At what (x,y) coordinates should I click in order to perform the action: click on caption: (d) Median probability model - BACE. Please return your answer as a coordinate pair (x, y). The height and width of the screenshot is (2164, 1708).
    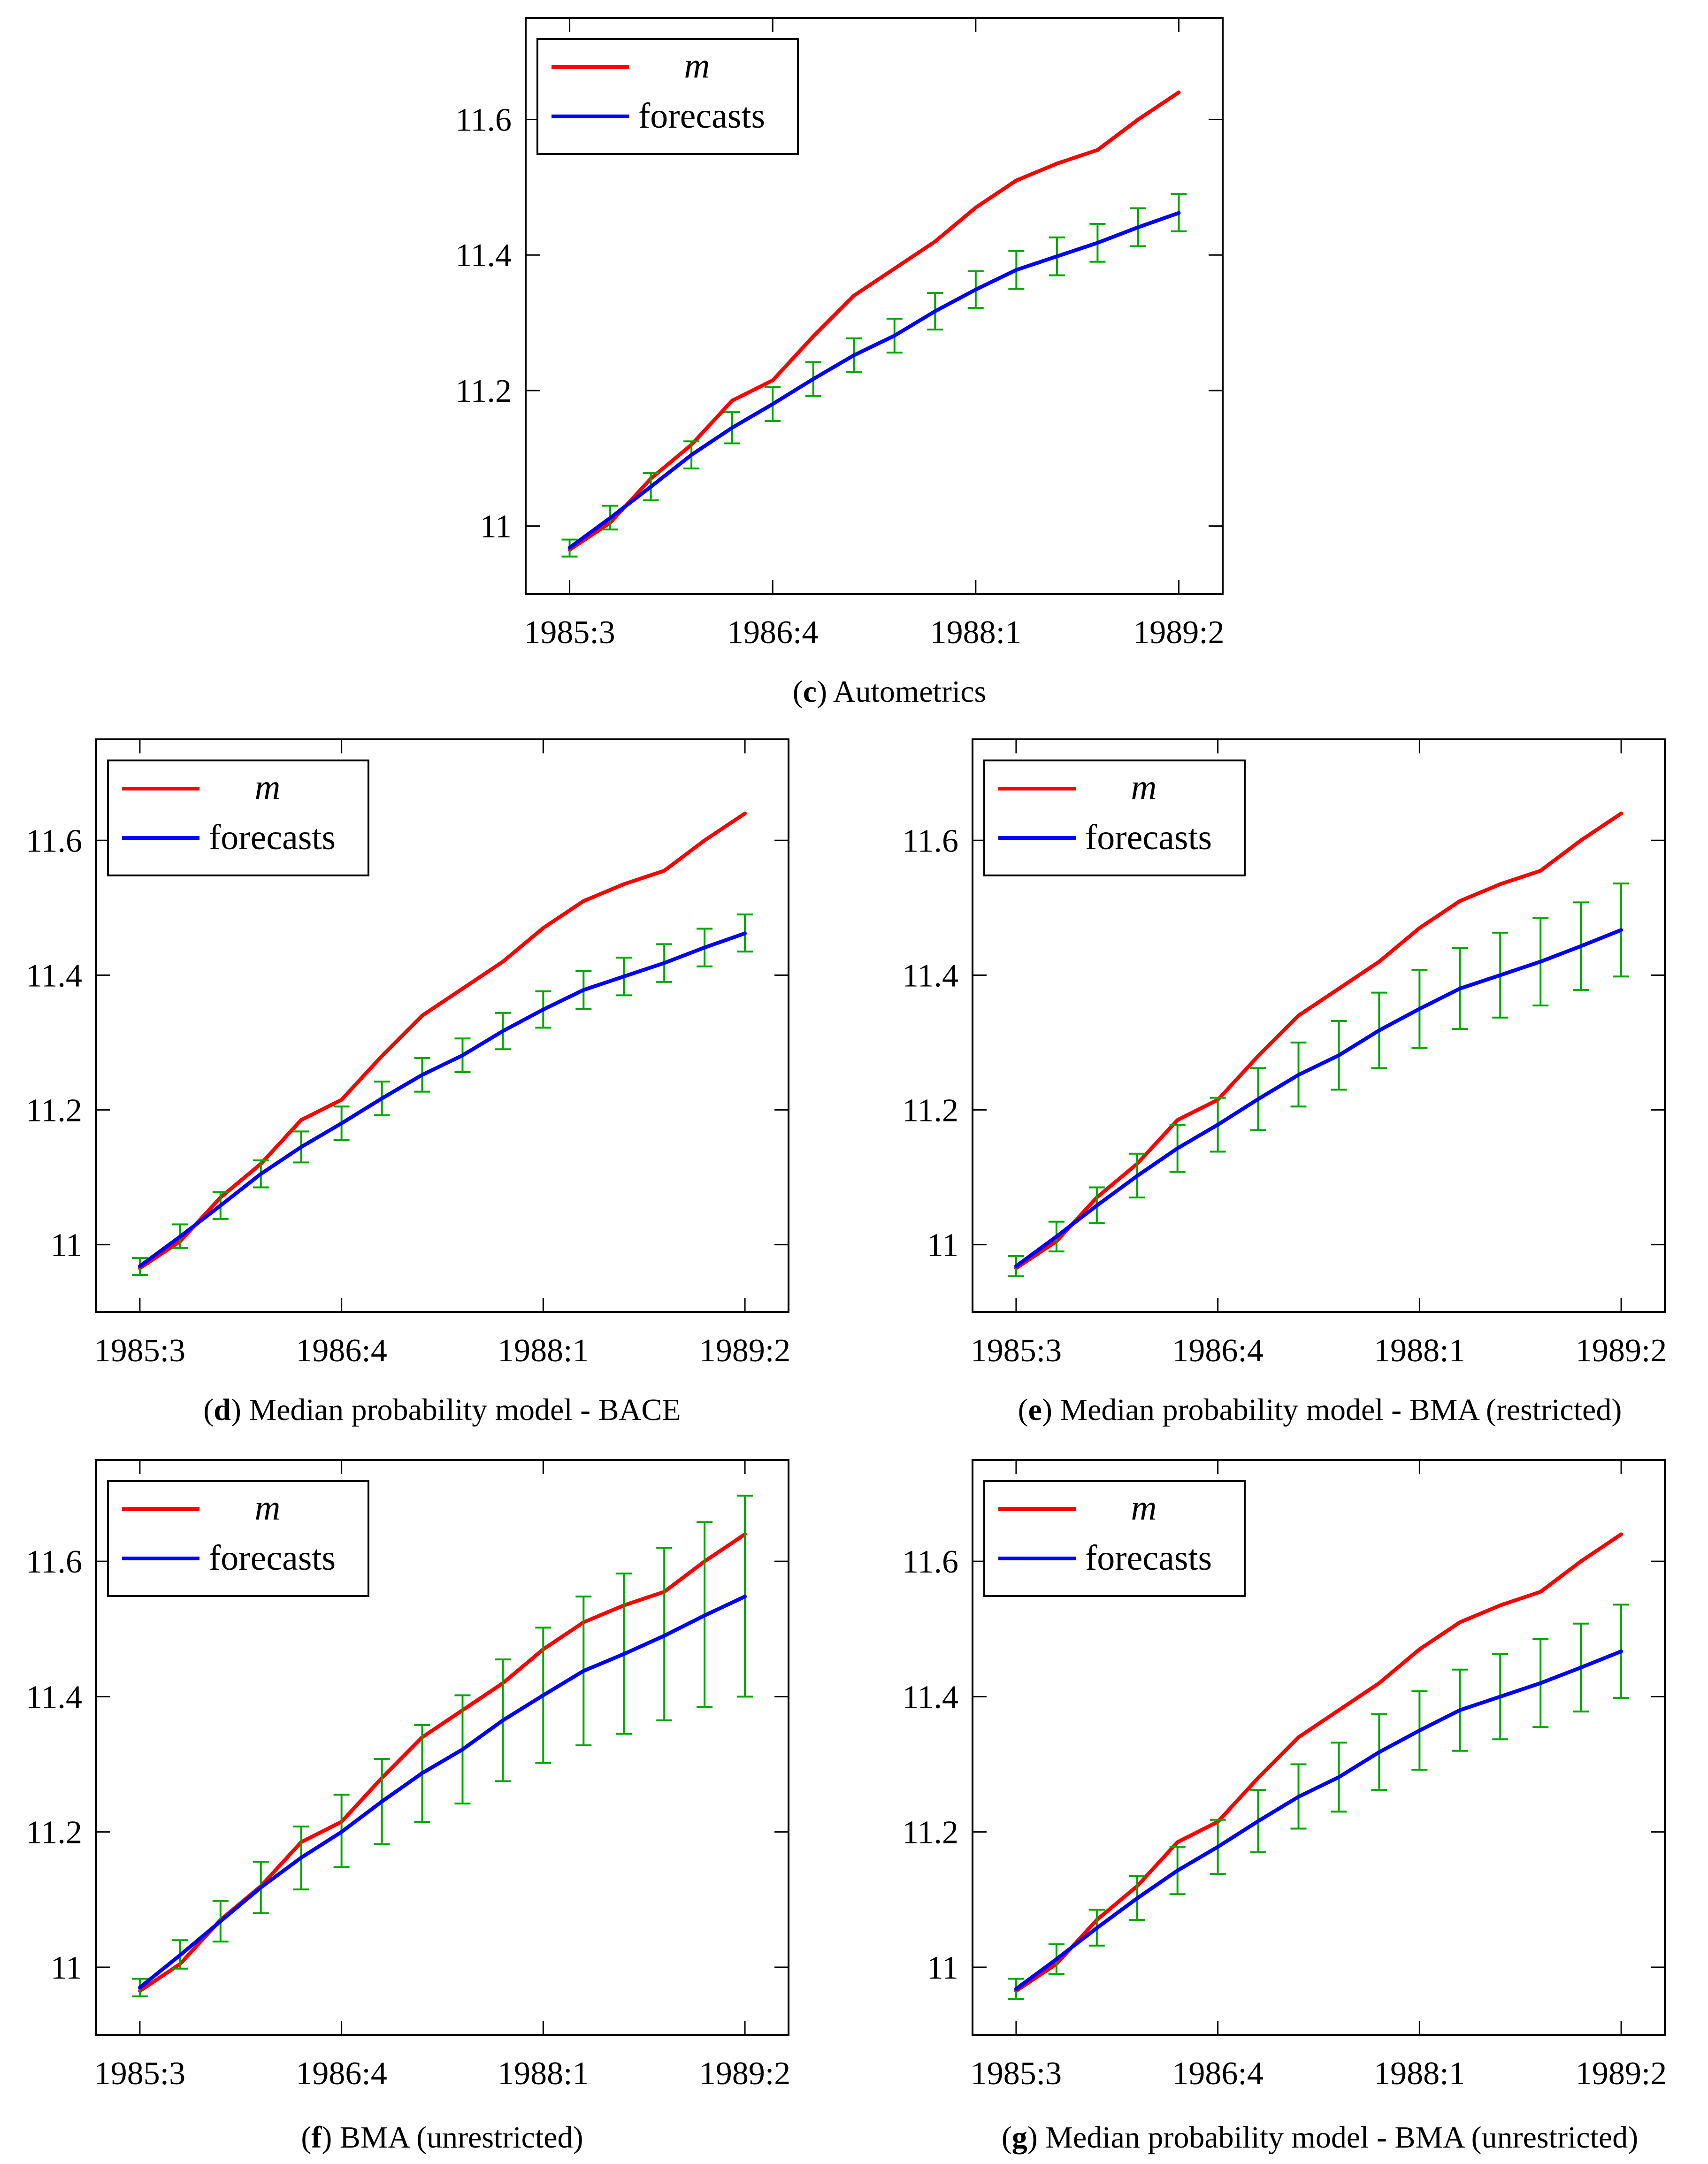
    Looking at the image, I should click on (442, 1410).